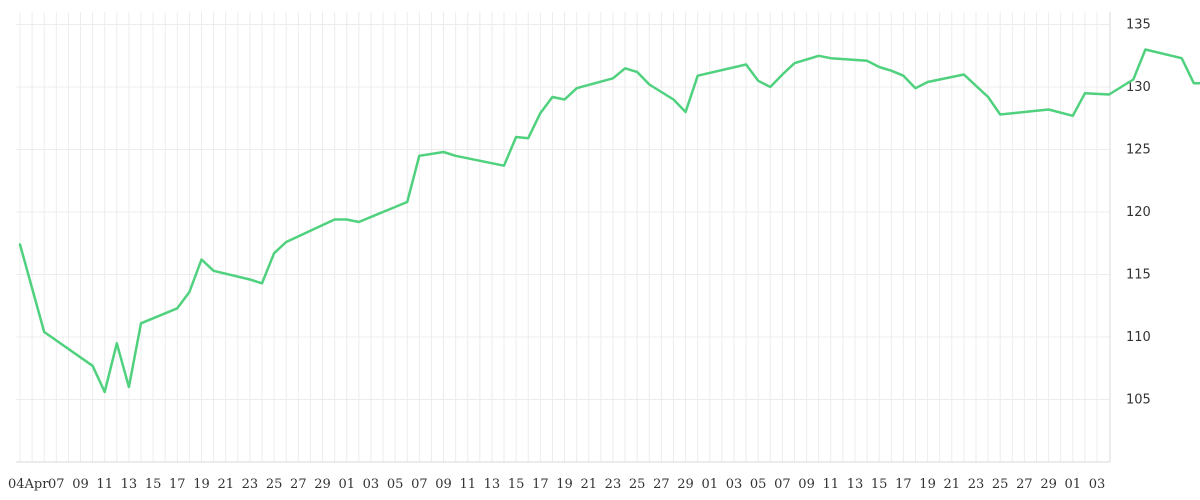 The width and height of the screenshot is (1200, 500). What do you see at coordinates (1138, 337) in the screenshot?
I see `y-tick-label: 110` at bounding box center [1138, 337].